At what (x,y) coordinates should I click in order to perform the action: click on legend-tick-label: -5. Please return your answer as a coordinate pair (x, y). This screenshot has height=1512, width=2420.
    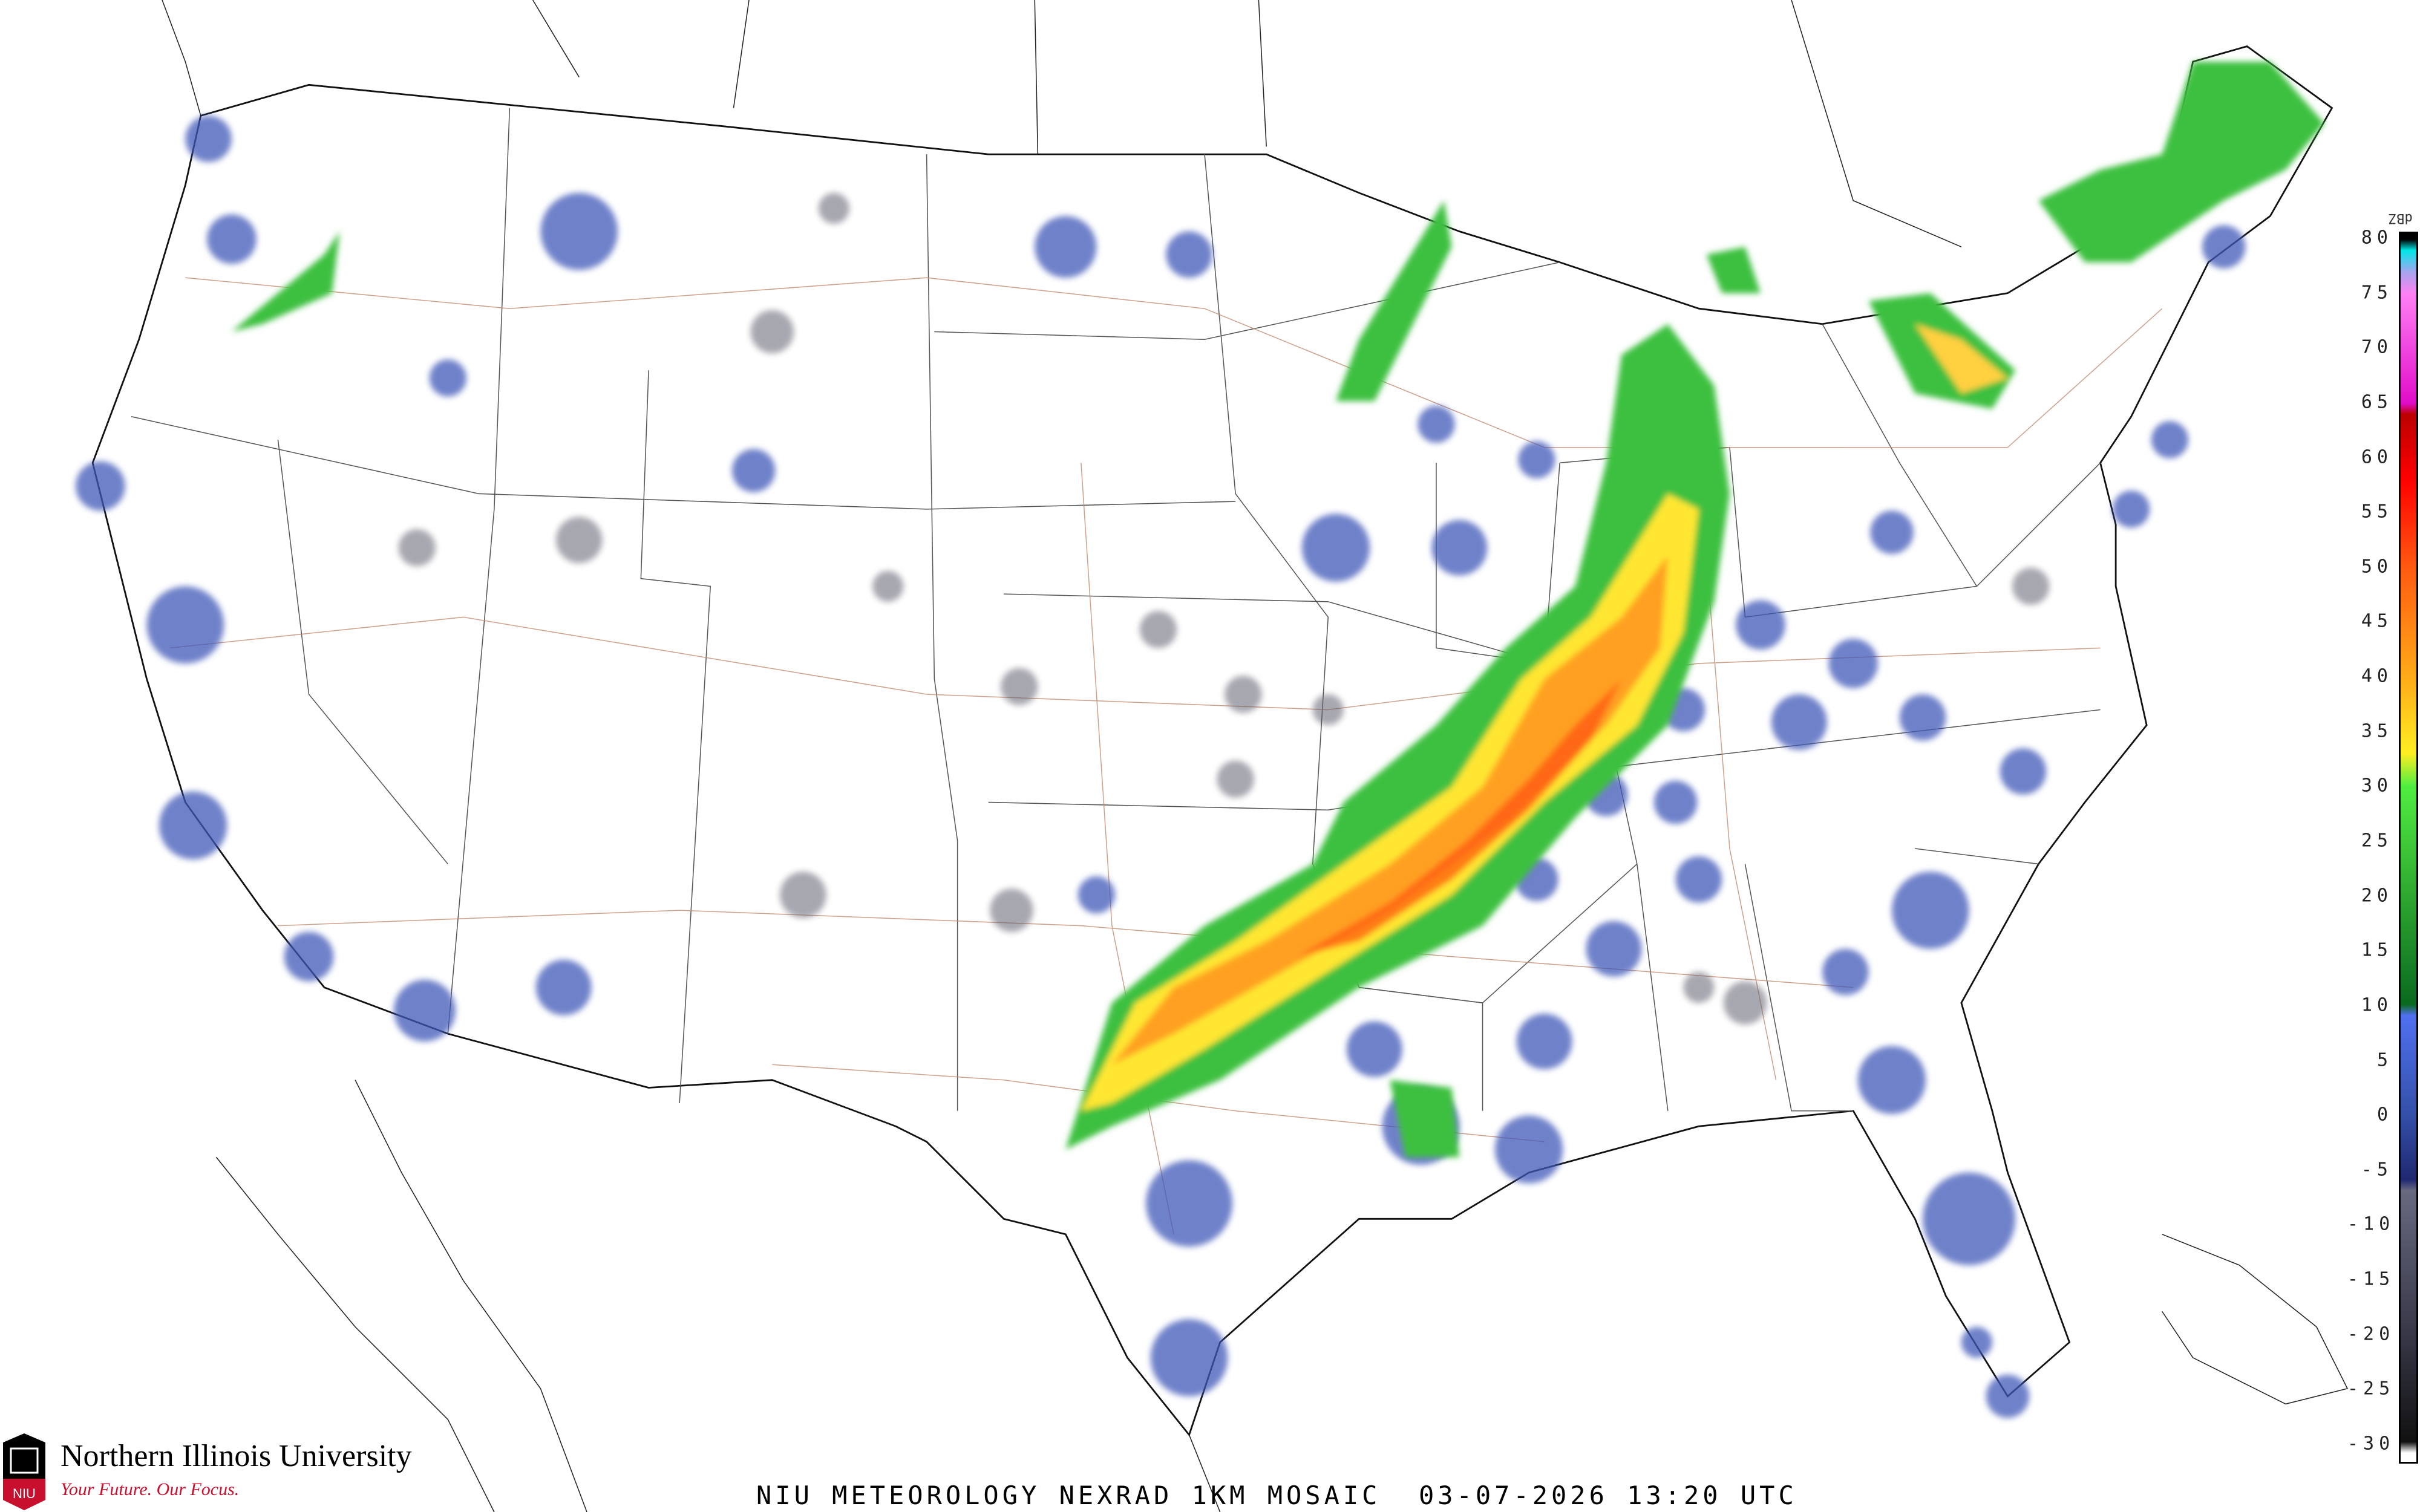
    Looking at the image, I should click on (2377, 1170).